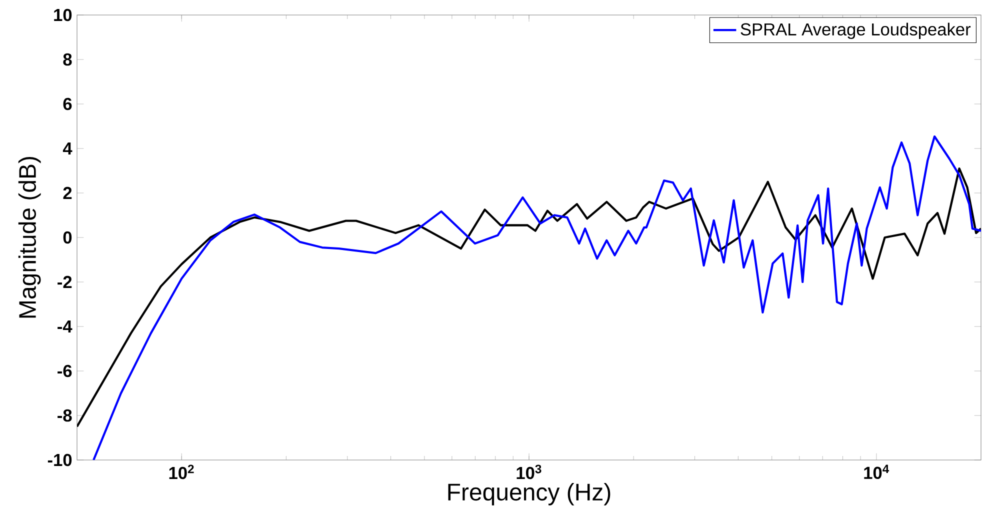 This screenshot has height=527, width=984. What do you see at coordinates (67, 148) in the screenshot?
I see `y-tick-label: 4` at bounding box center [67, 148].